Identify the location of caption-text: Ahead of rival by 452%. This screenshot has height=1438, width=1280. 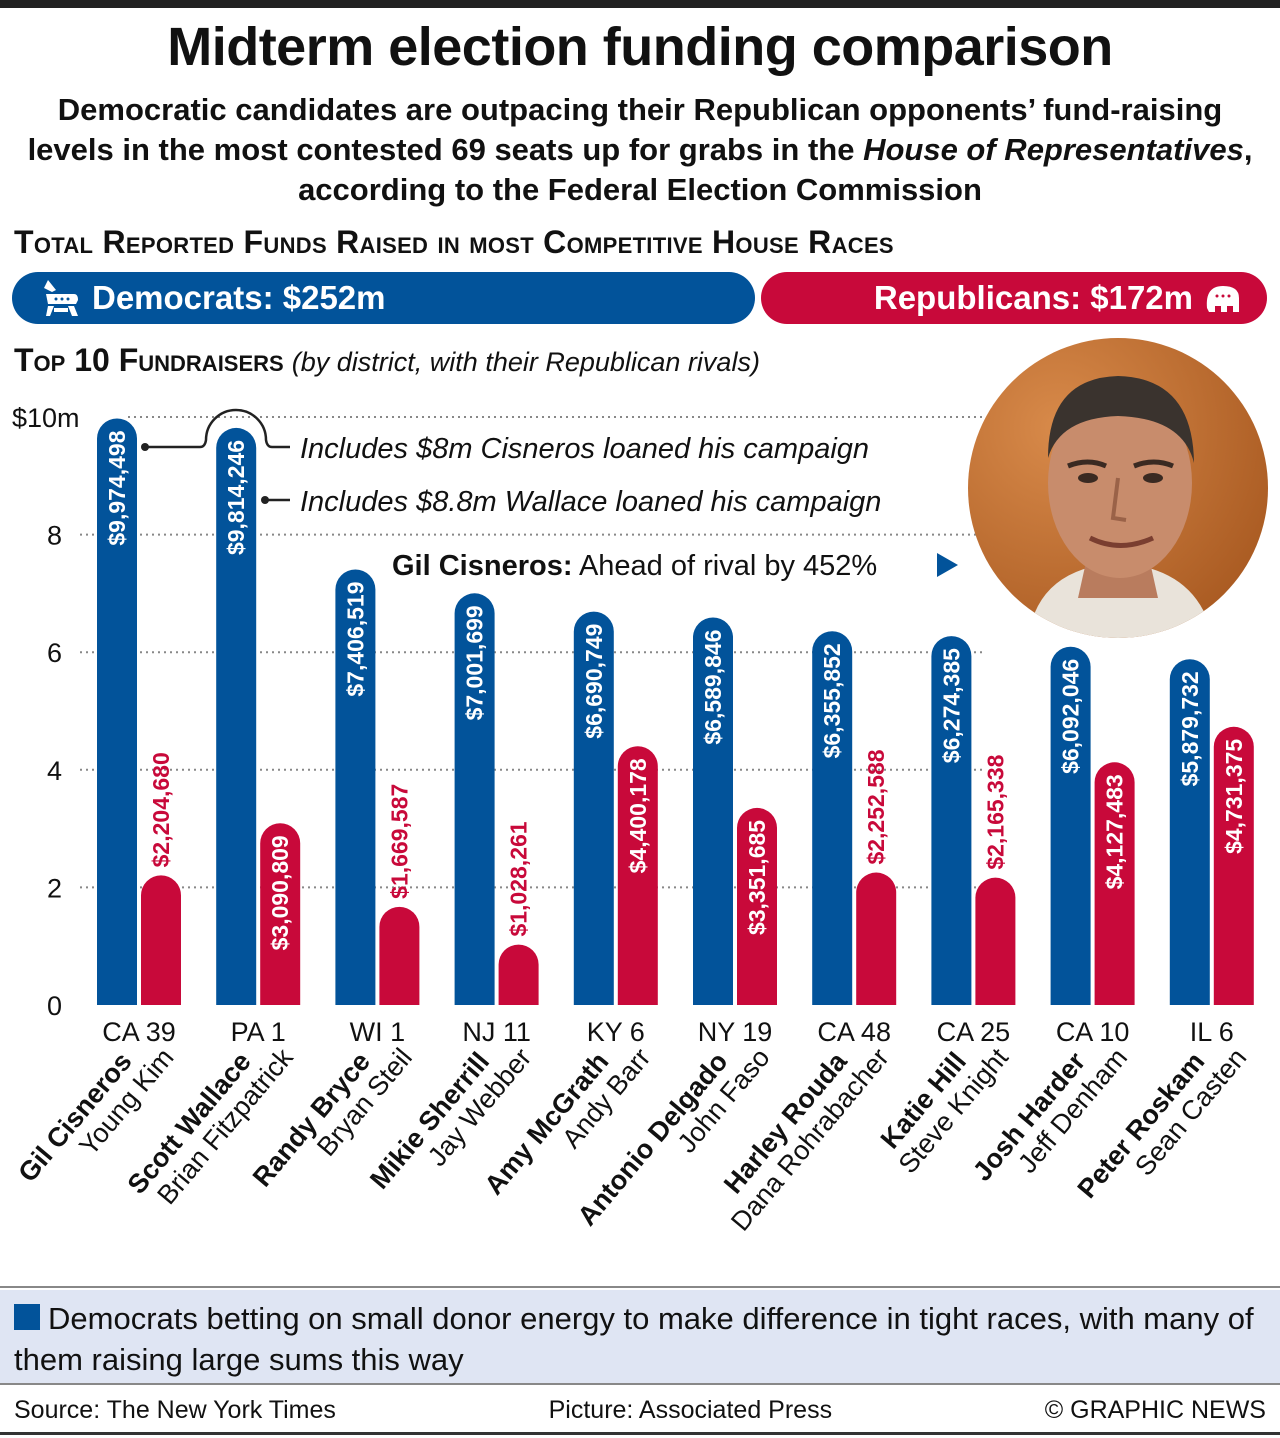
(725, 566).